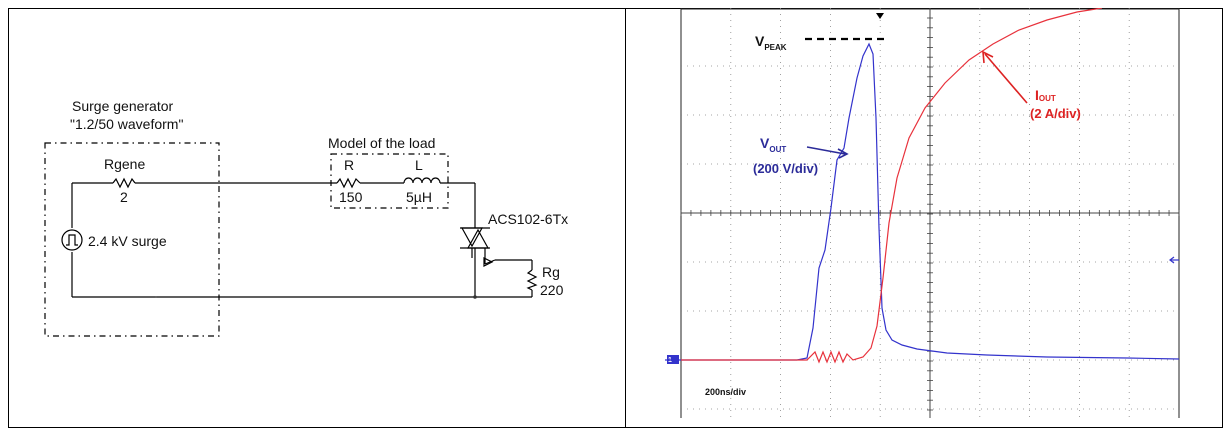  I want to click on right-edge-marker, so click(1174, 260).